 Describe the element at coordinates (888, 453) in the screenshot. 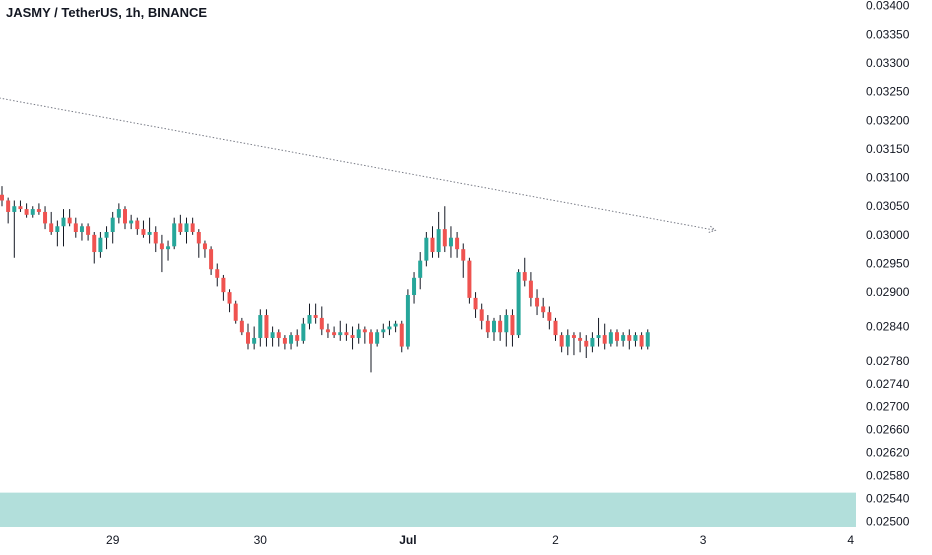

I see `price-tick-label: 0.02620` at that location.